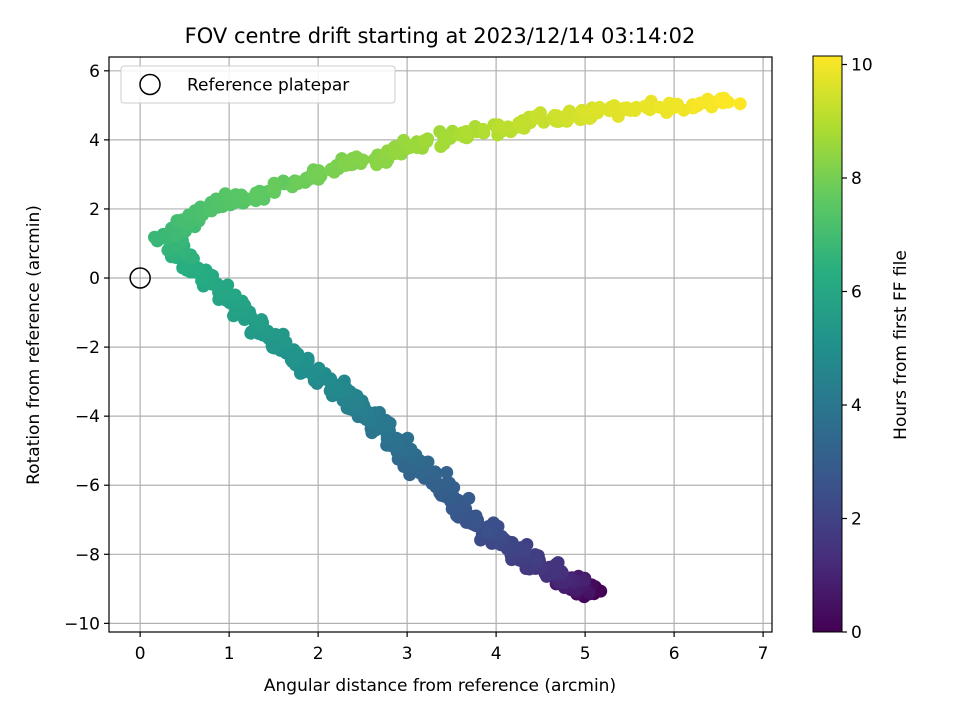 This screenshot has width=960, height=720. Describe the element at coordinates (150, 84) in the screenshot. I see `legend-marker-circle-icon` at that location.